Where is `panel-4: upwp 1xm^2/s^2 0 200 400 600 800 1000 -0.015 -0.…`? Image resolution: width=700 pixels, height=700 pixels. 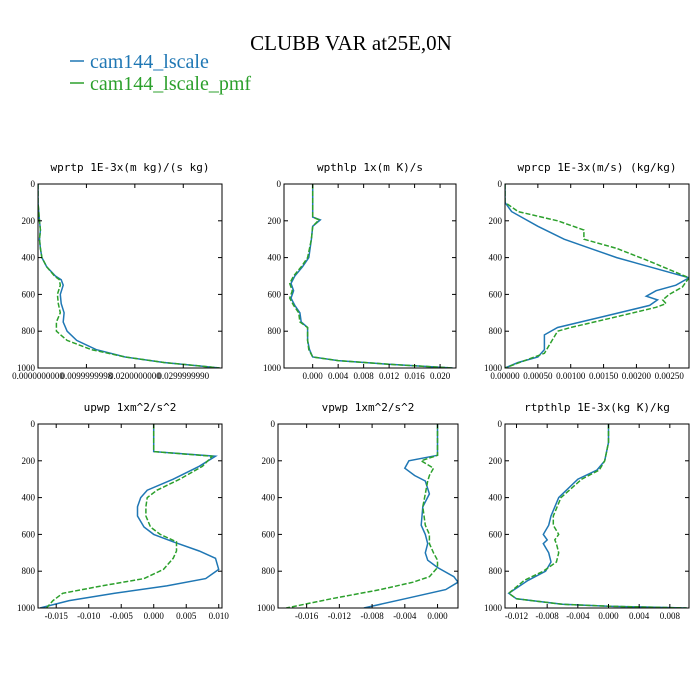
panel-4: upwp 1xm^2/s^2 0 200 400 600 800 1000 -0.015 -0.… is located at coordinates (123, 511).